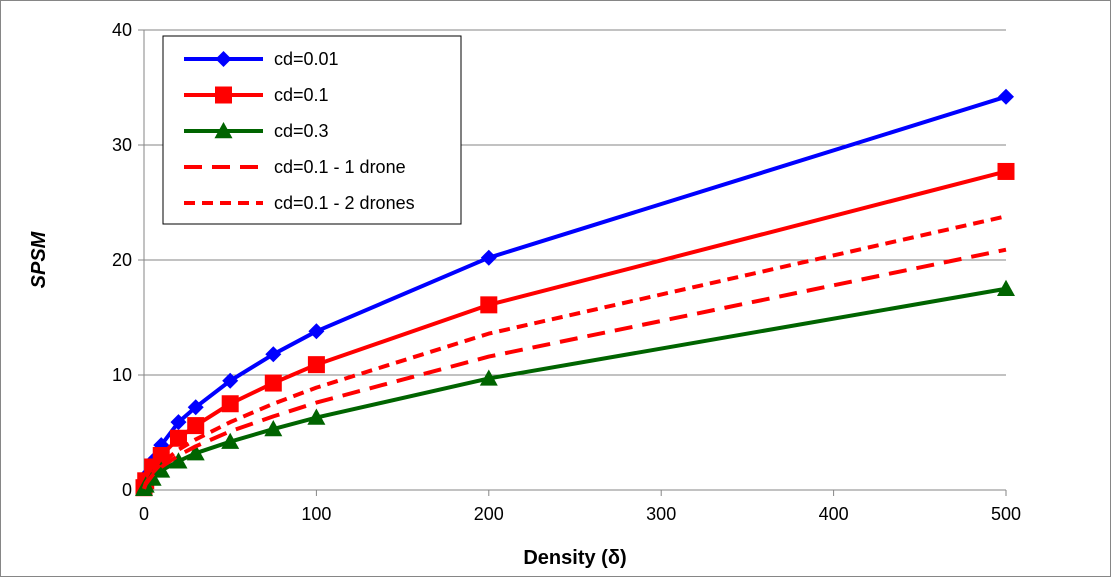 Image resolution: width=1111 pixels, height=581 pixels. What do you see at coordinates (316, 514) in the screenshot?
I see `x-tick-label: 100` at bounding box center [316, 514].